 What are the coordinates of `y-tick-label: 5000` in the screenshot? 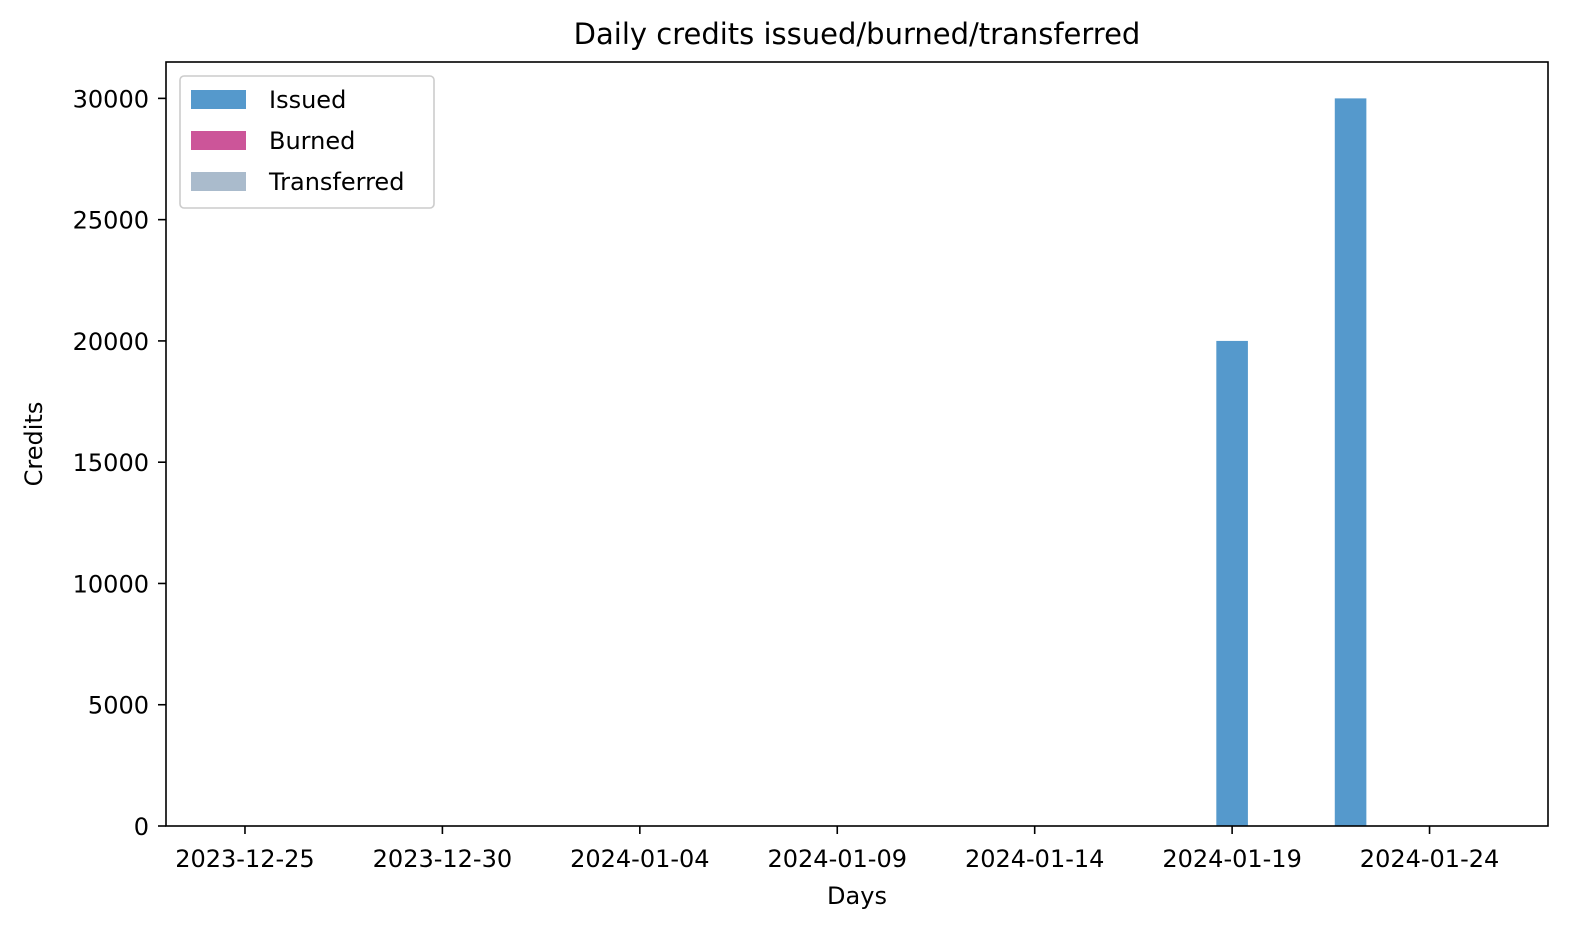 It's located at (118, 706).